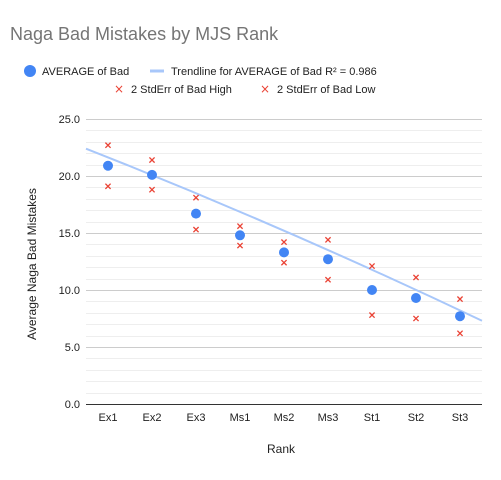 The width and height of the screenshot is (501, 480). What do you see at coordinates (196, 418) in the screenshot?
I see `x-tick-label: Ex3` at bounding box center [196, 418].